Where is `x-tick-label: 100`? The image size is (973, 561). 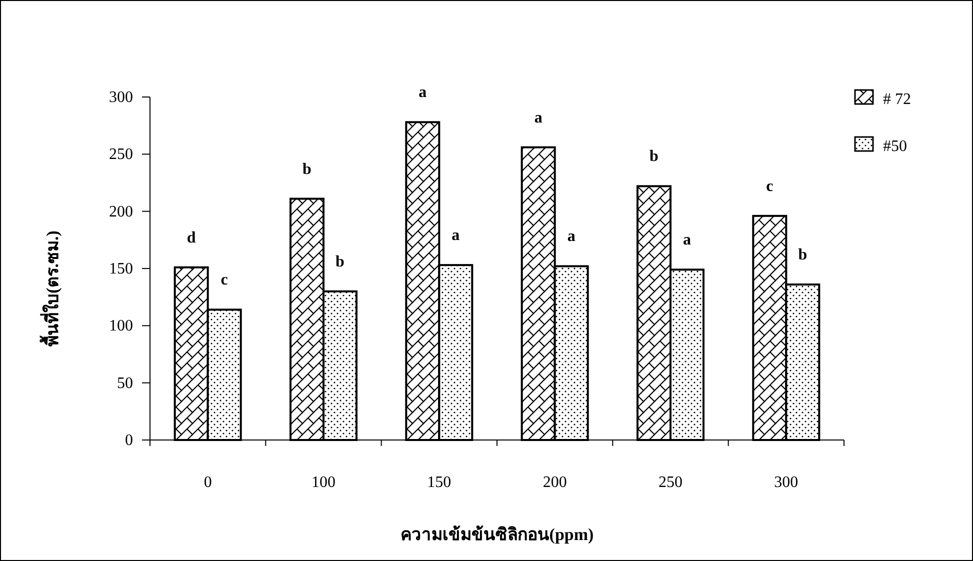
x-tick-label: 100 is located at coordinates (324, 482).